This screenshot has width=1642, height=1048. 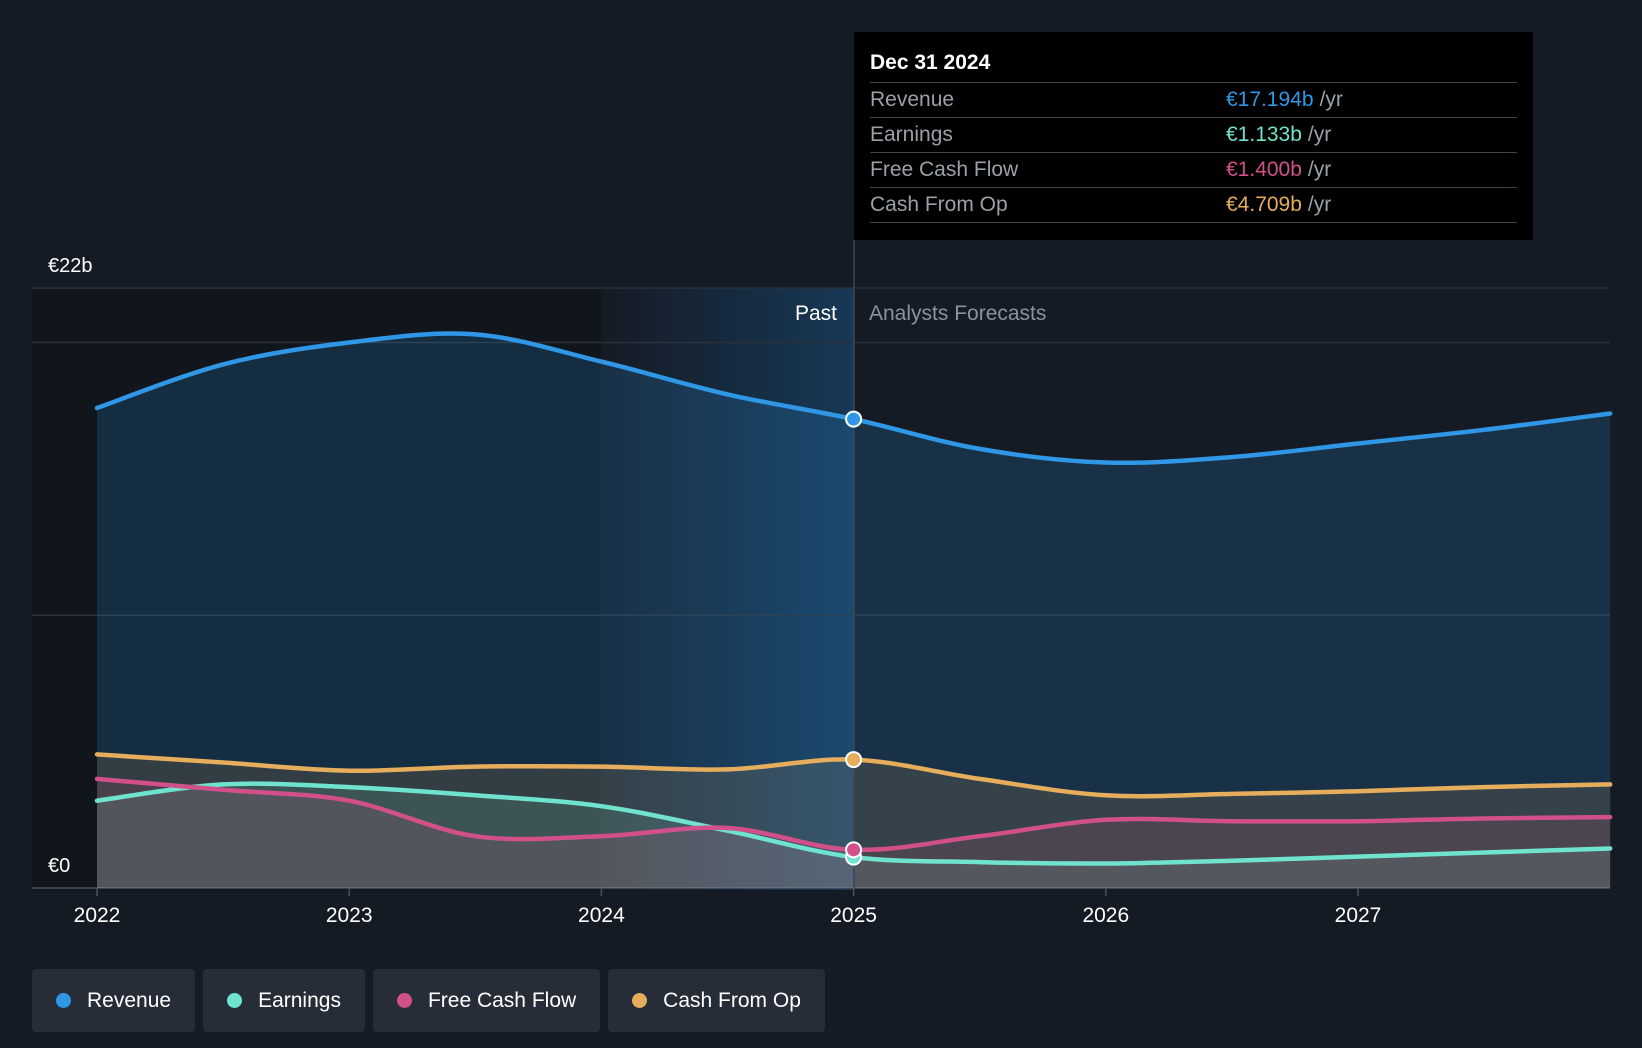 I want to click on past-label: Past, so click(x=816, y=313).